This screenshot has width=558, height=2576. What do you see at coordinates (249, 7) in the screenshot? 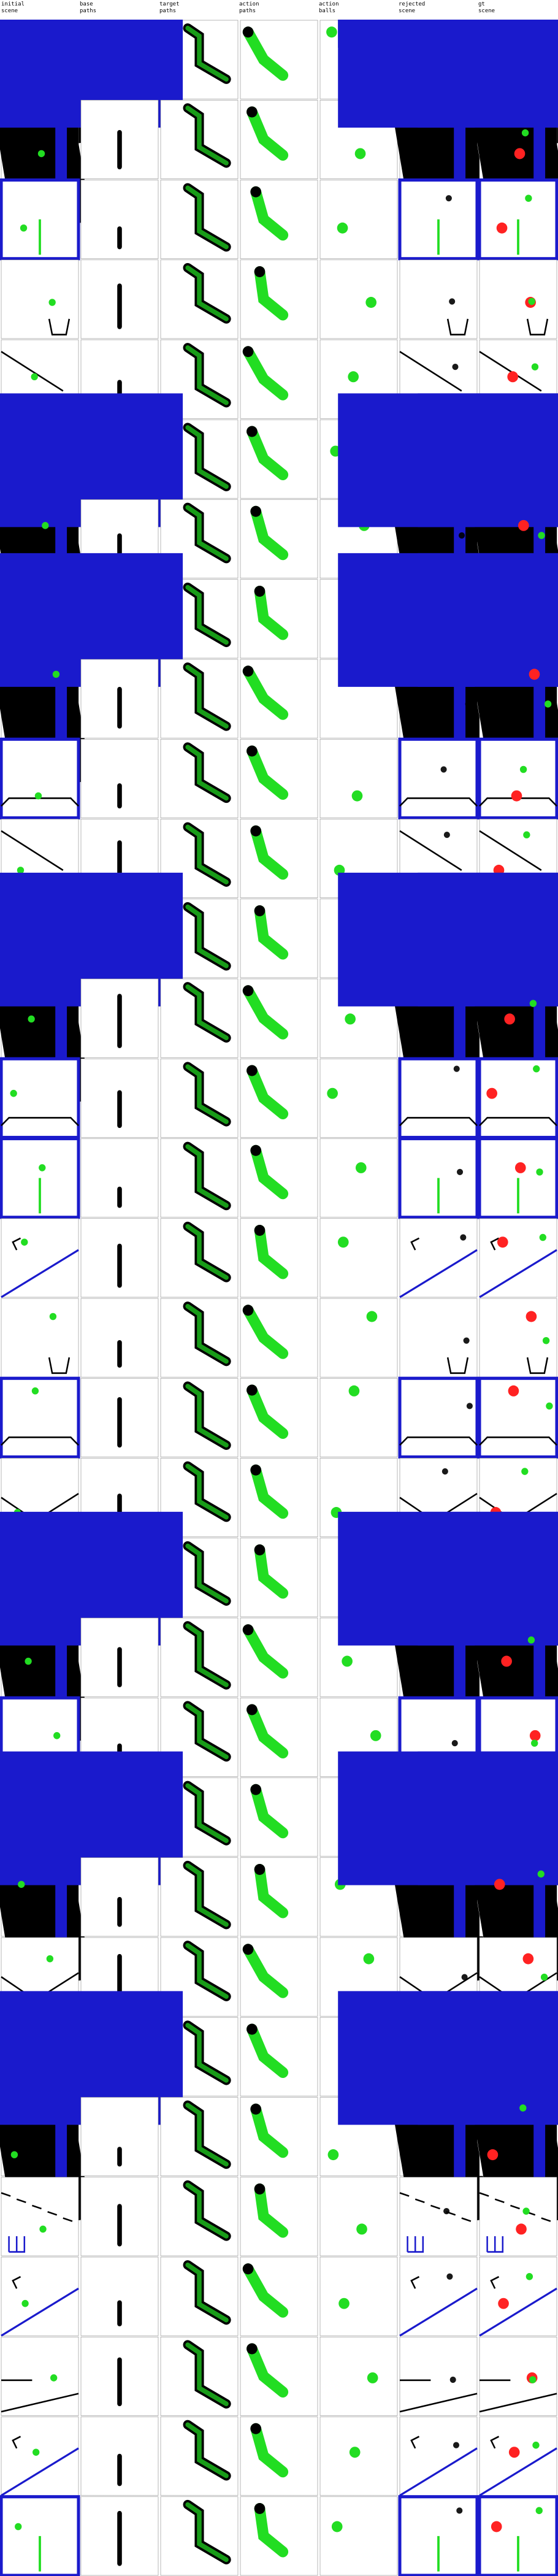
I see `column-header-action-paths: action paths` at bounding box center [249, 7].